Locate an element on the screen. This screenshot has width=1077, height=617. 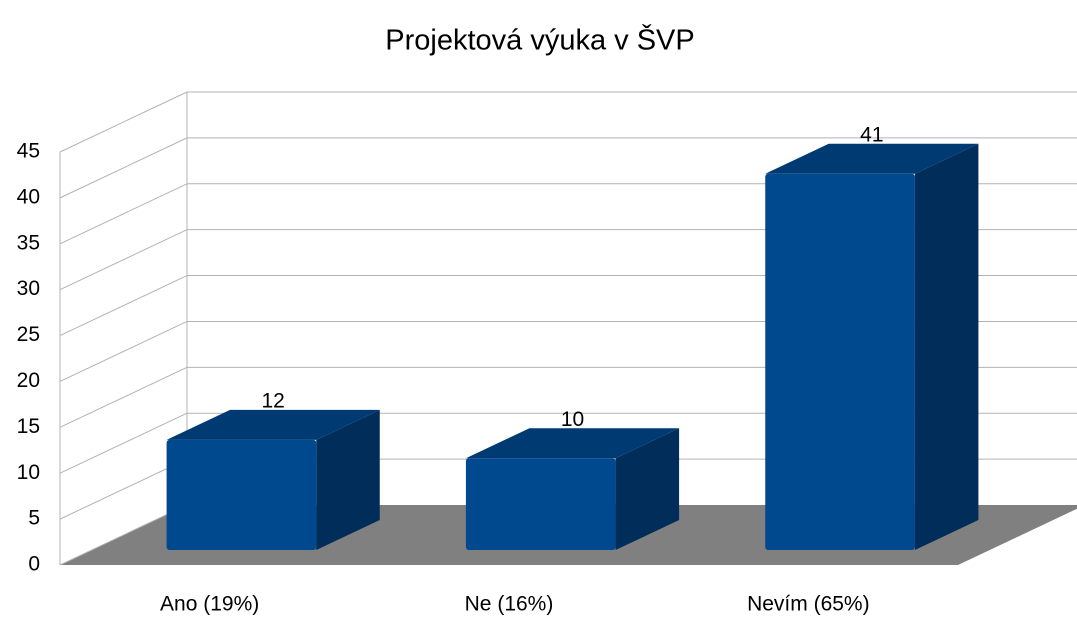
x-tick-label: Ano (19%) is located at coordinates (209, 604).